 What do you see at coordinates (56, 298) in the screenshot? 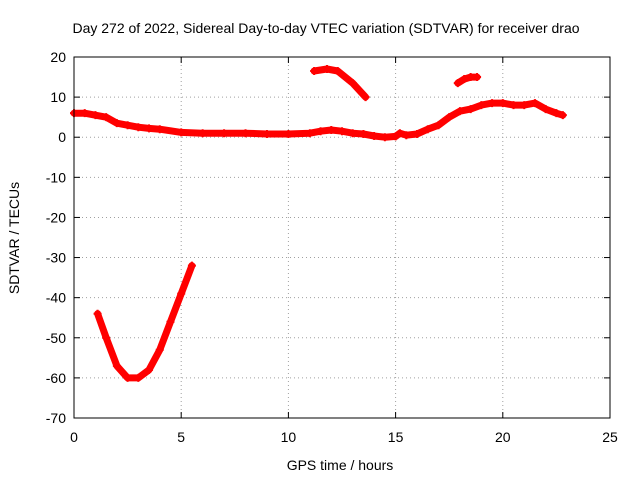
I see `y-tick-label: -40` at bounding box center [56, 298].